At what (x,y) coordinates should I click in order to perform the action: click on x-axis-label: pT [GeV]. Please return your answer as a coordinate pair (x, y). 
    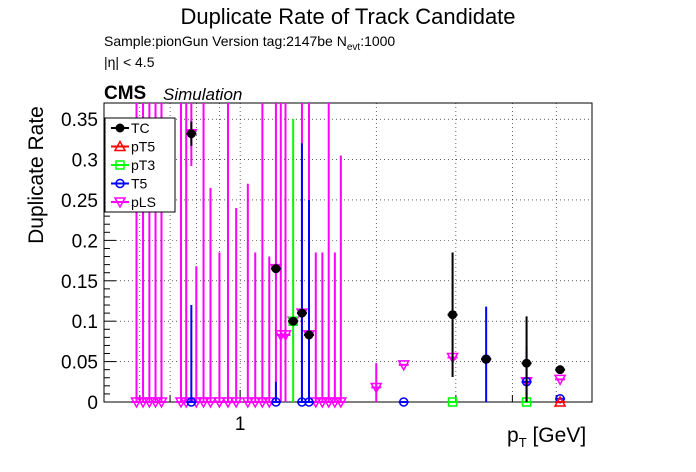
    Looking at the image, I should click on (546, 437).